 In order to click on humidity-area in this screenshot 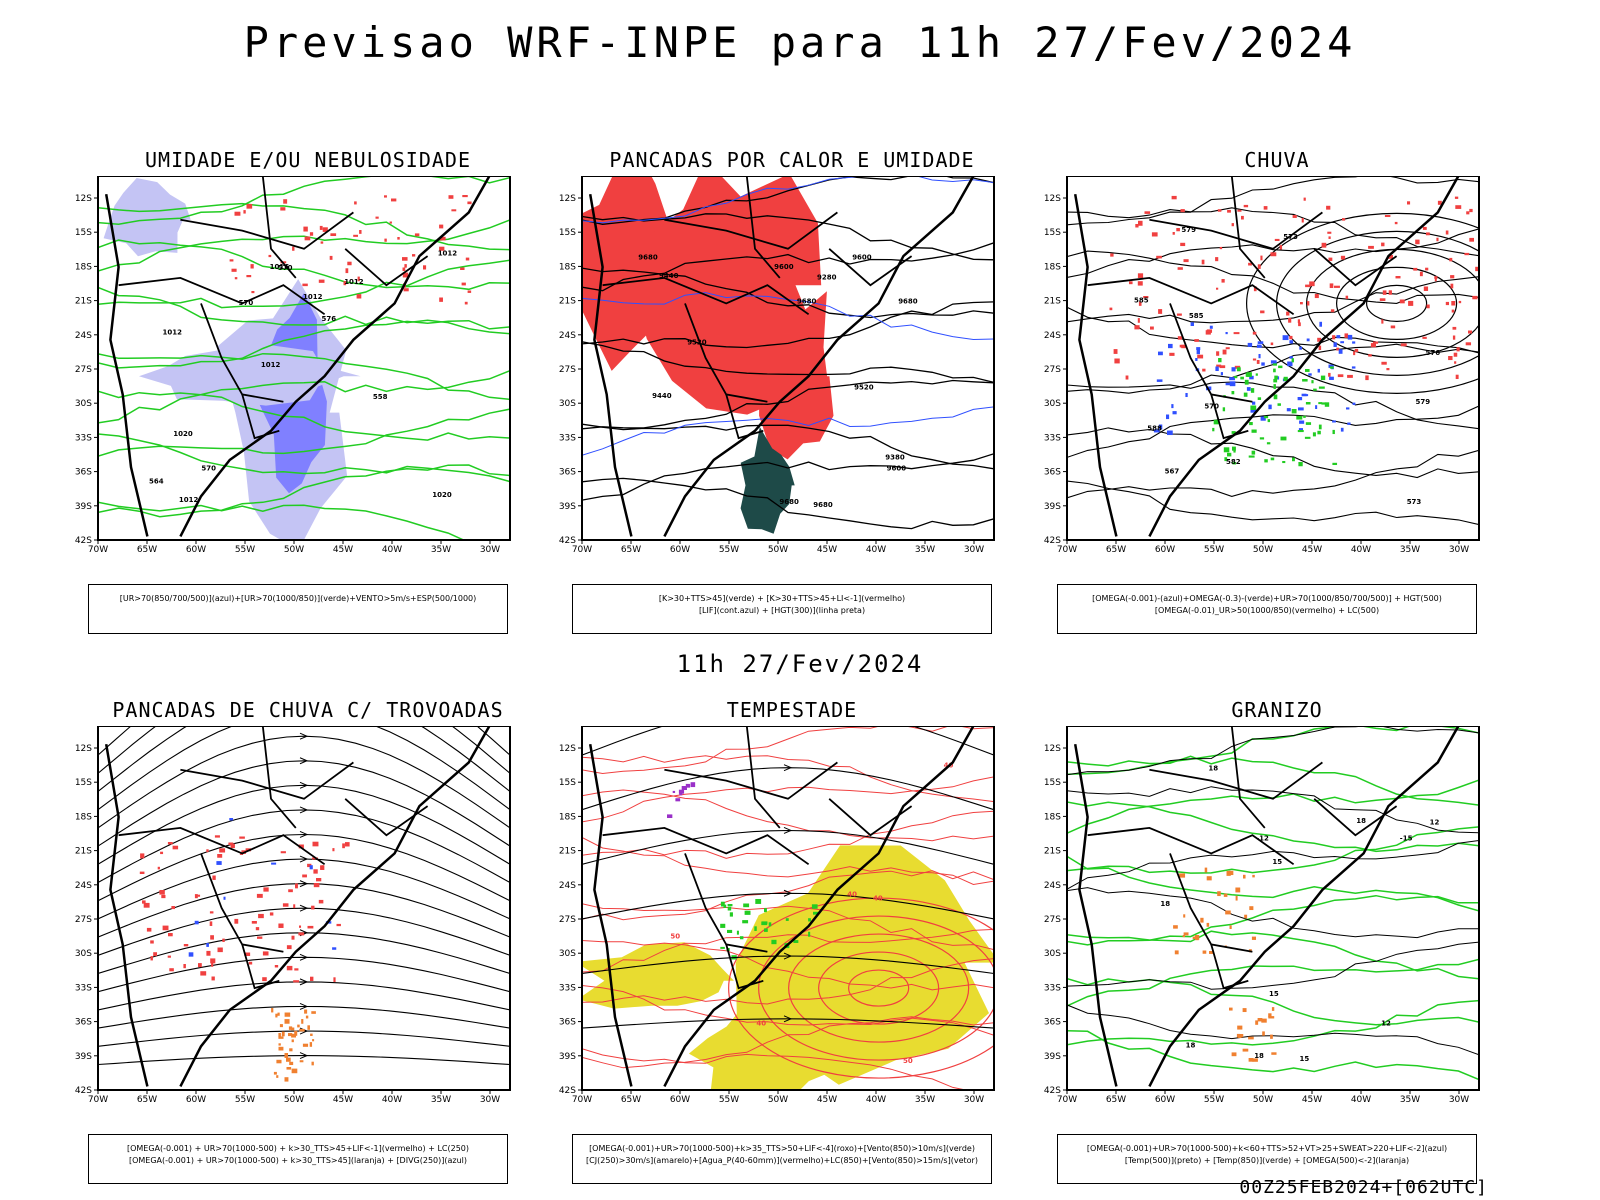, I will do `click(250, 375)`.